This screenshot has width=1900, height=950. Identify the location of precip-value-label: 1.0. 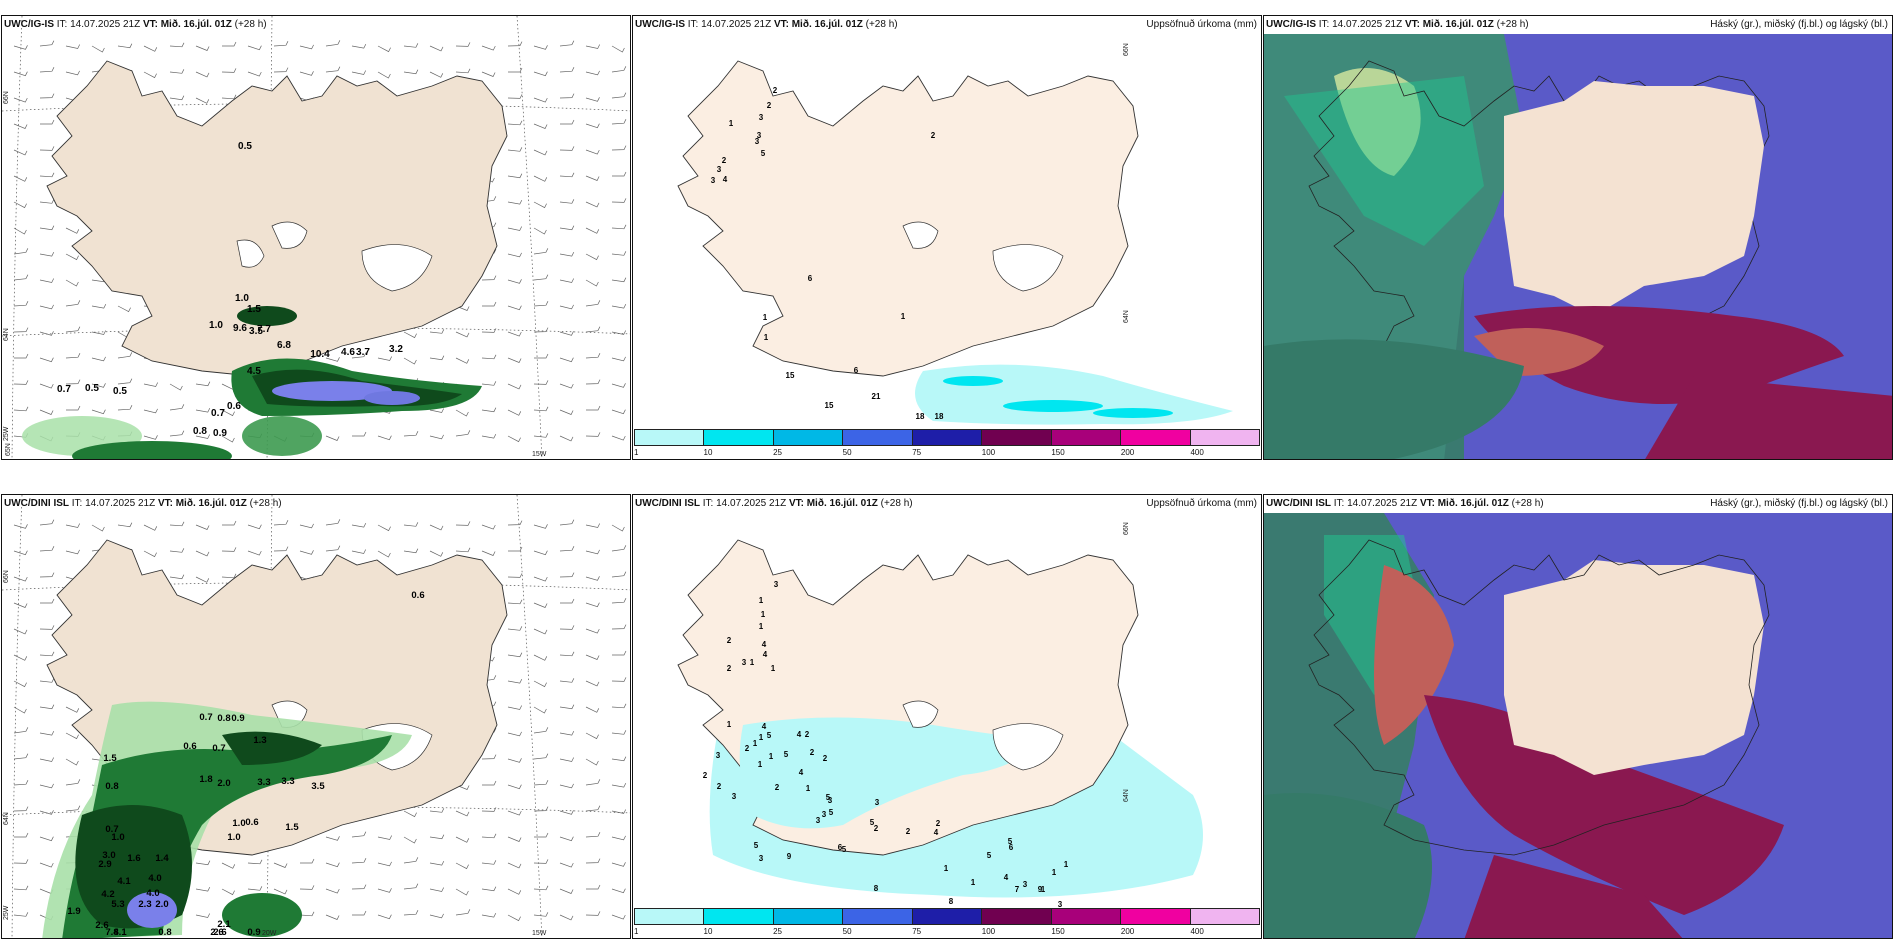
(238, 823).